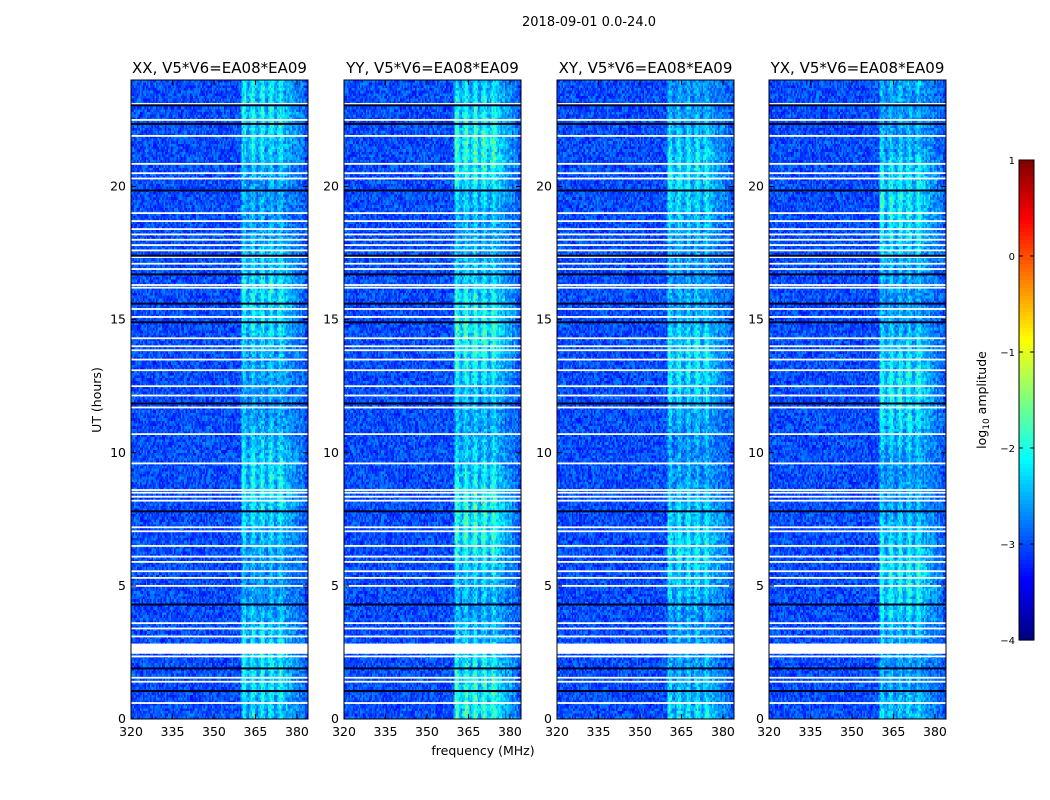  I want to click on colorbar-tick-label: −2, so click(1007, 449).